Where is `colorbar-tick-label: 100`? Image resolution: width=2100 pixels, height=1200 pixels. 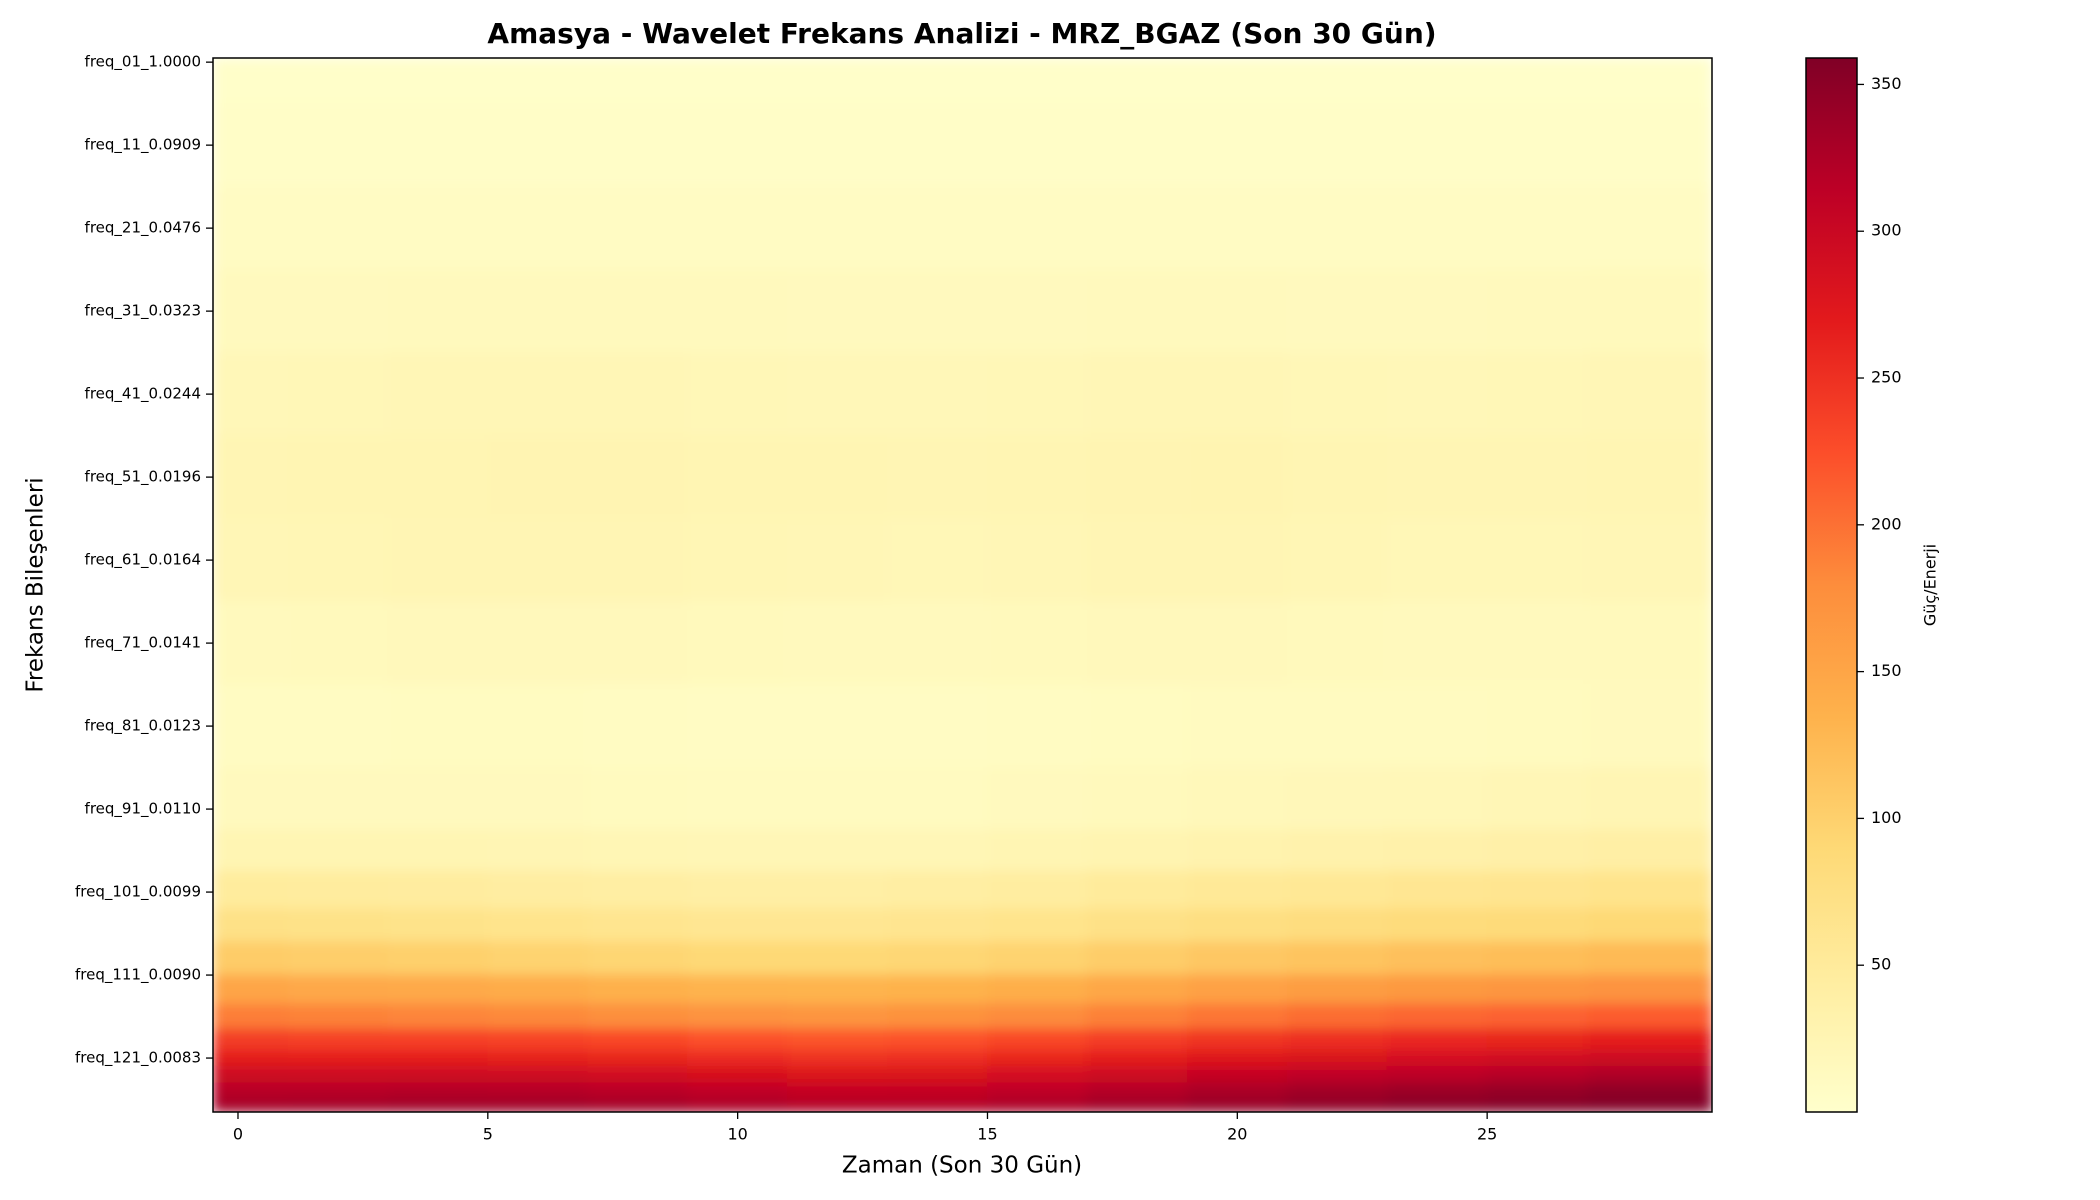
colorbar-tick-label: 100 is located at coordinates (1886, 817).